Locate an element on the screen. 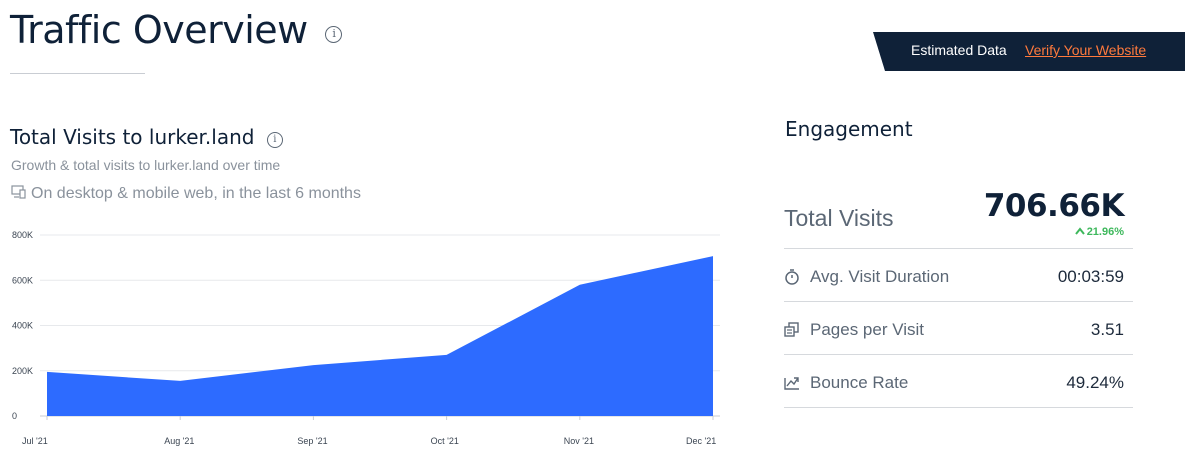 The height and width of the screenshot is (461, 1200). bounce-rate-label: Bounce Rate is located at coordinates (859, 382).